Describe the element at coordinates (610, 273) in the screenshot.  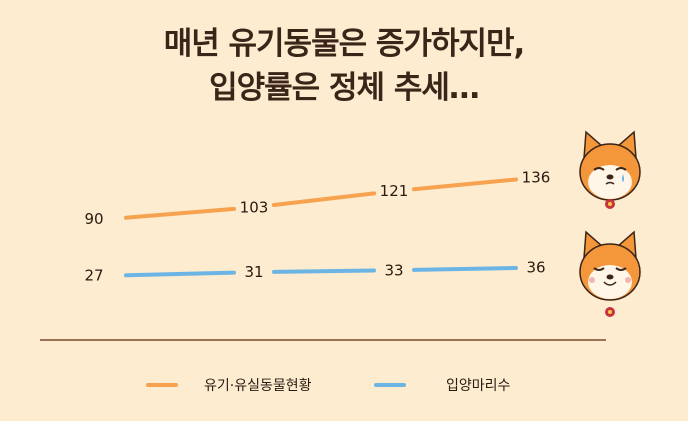
I see `smiling-shiba-dog-icon` at that location.